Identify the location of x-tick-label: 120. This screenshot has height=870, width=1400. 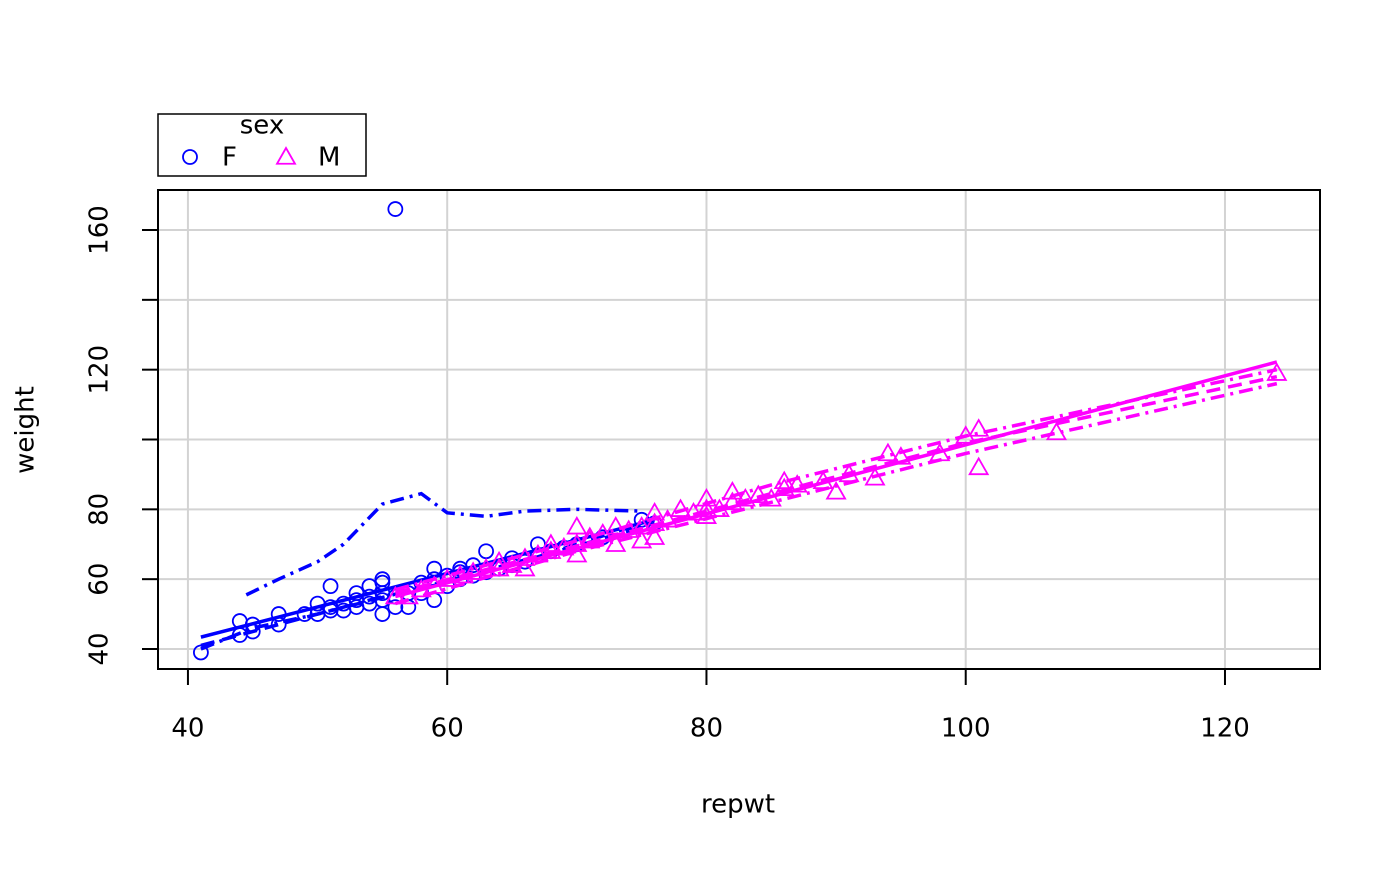
(1225, 729).